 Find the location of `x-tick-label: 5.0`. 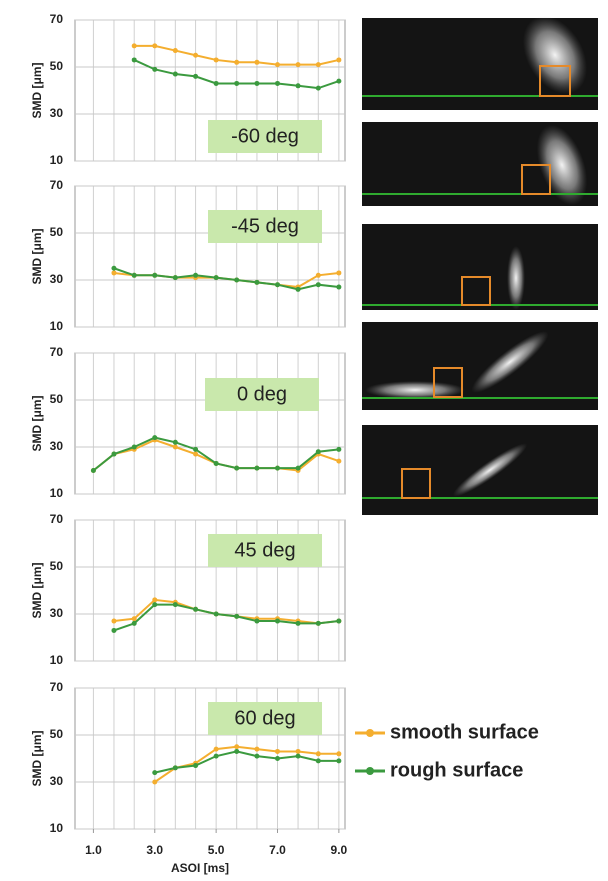

x-tick-label: 5.0 is located at coordinates (216, 850).